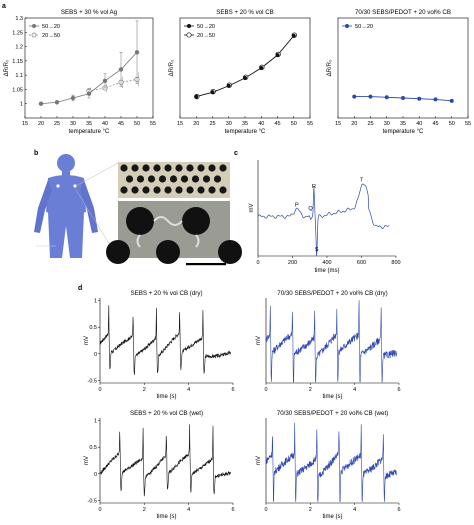 The image size is (474, 525). Describe the element at coordinates (174, 233) in the screenshot. I see `micrograph-bottom` at that location.